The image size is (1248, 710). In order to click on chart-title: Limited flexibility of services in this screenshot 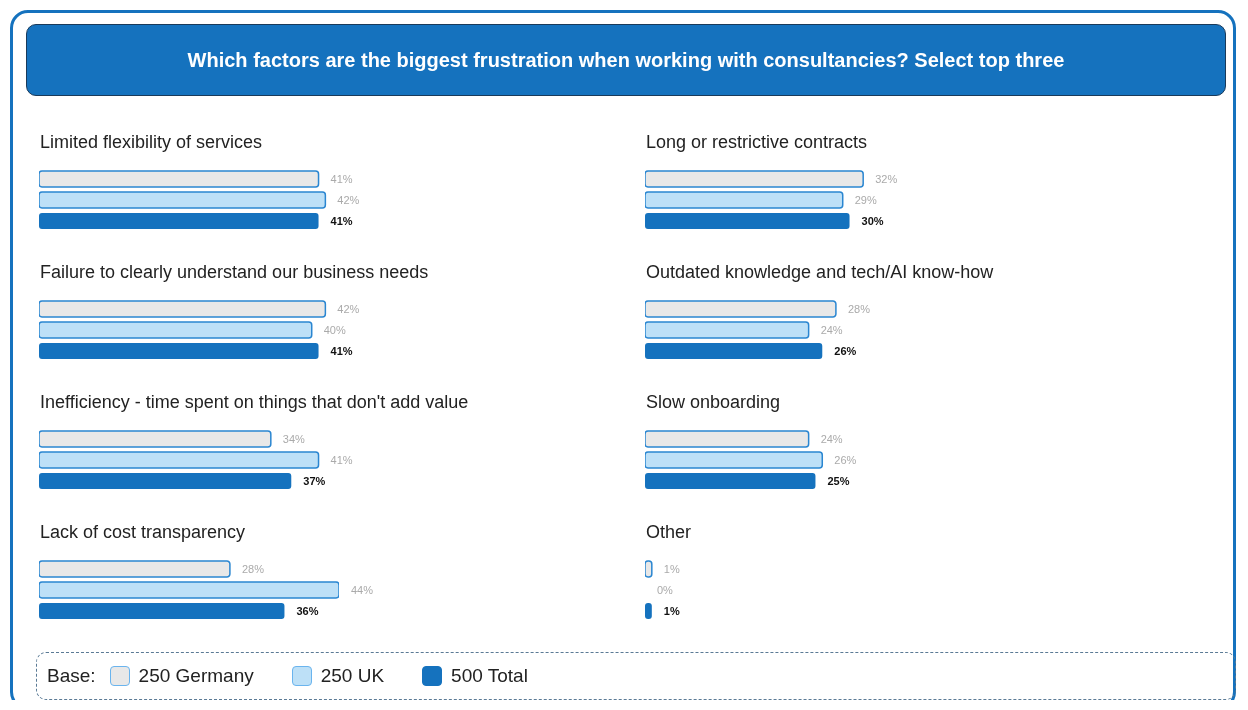, I will do `click(151, 142)`.